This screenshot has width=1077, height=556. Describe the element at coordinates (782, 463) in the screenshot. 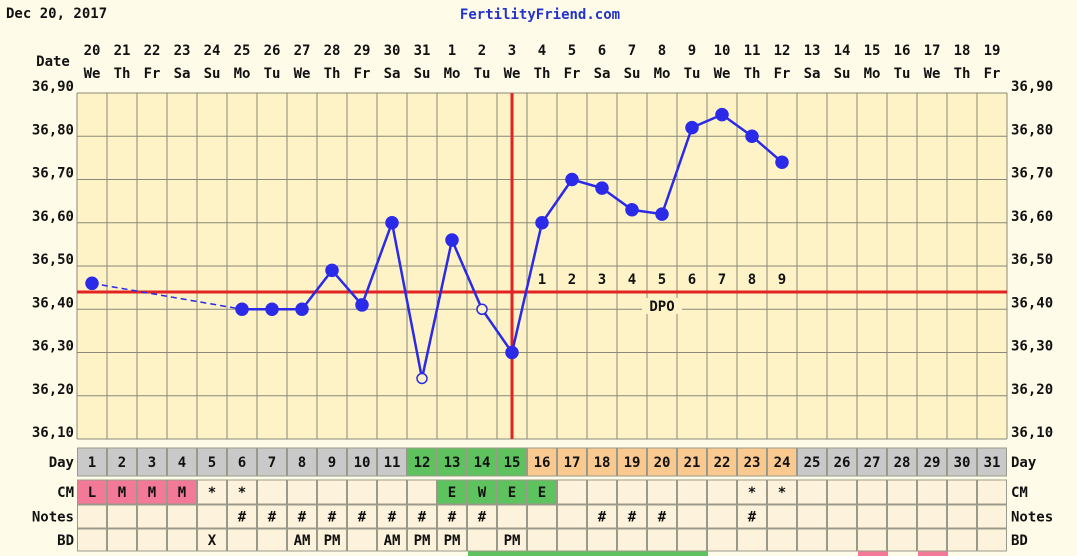

I see `row-value: 24` at that location.